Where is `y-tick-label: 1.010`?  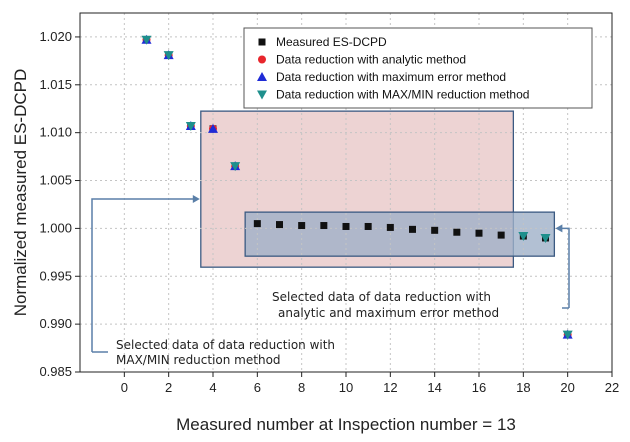 y-tick-label: 1.010 is located at coordinates (55, 132).